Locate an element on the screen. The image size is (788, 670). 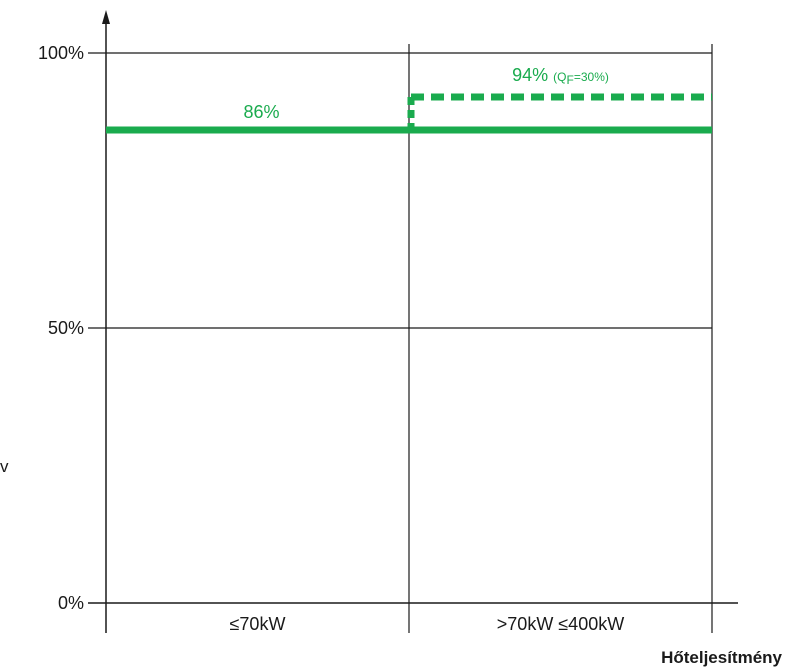
y-tick-label-0: 0% is located at coordinates (71, 603).